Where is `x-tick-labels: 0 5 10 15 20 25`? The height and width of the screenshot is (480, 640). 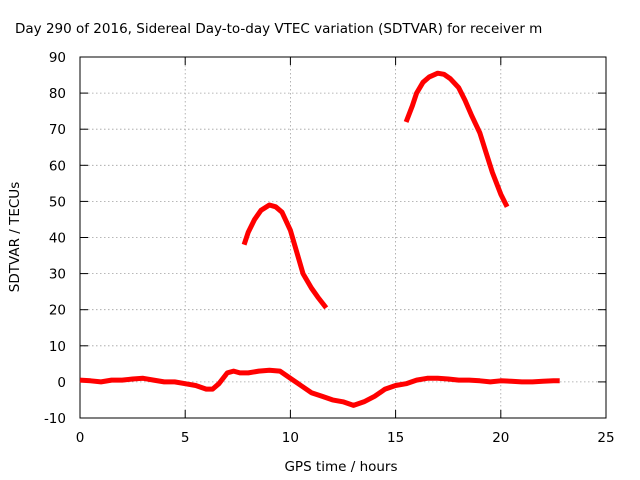 x-tick-labels: 0 5 10 15 20 25 is located at coordinates (345, 438).